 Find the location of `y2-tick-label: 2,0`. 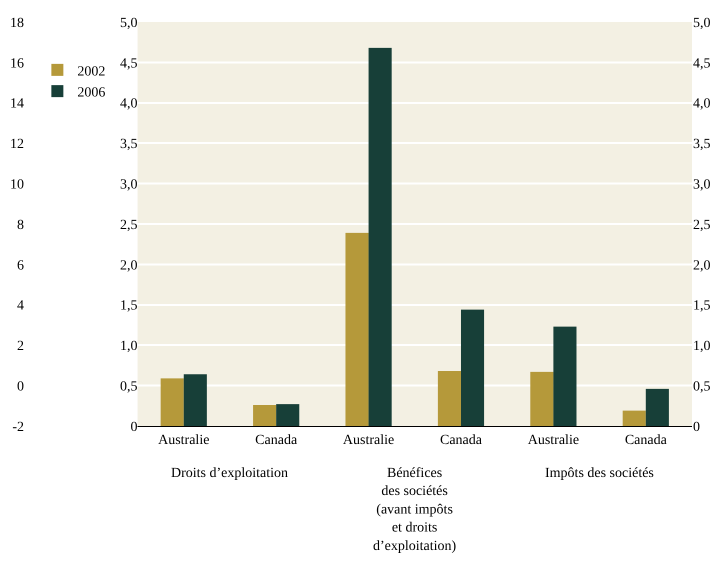

y2-tick-label: 2,0 is located at coordinates (701, 266).